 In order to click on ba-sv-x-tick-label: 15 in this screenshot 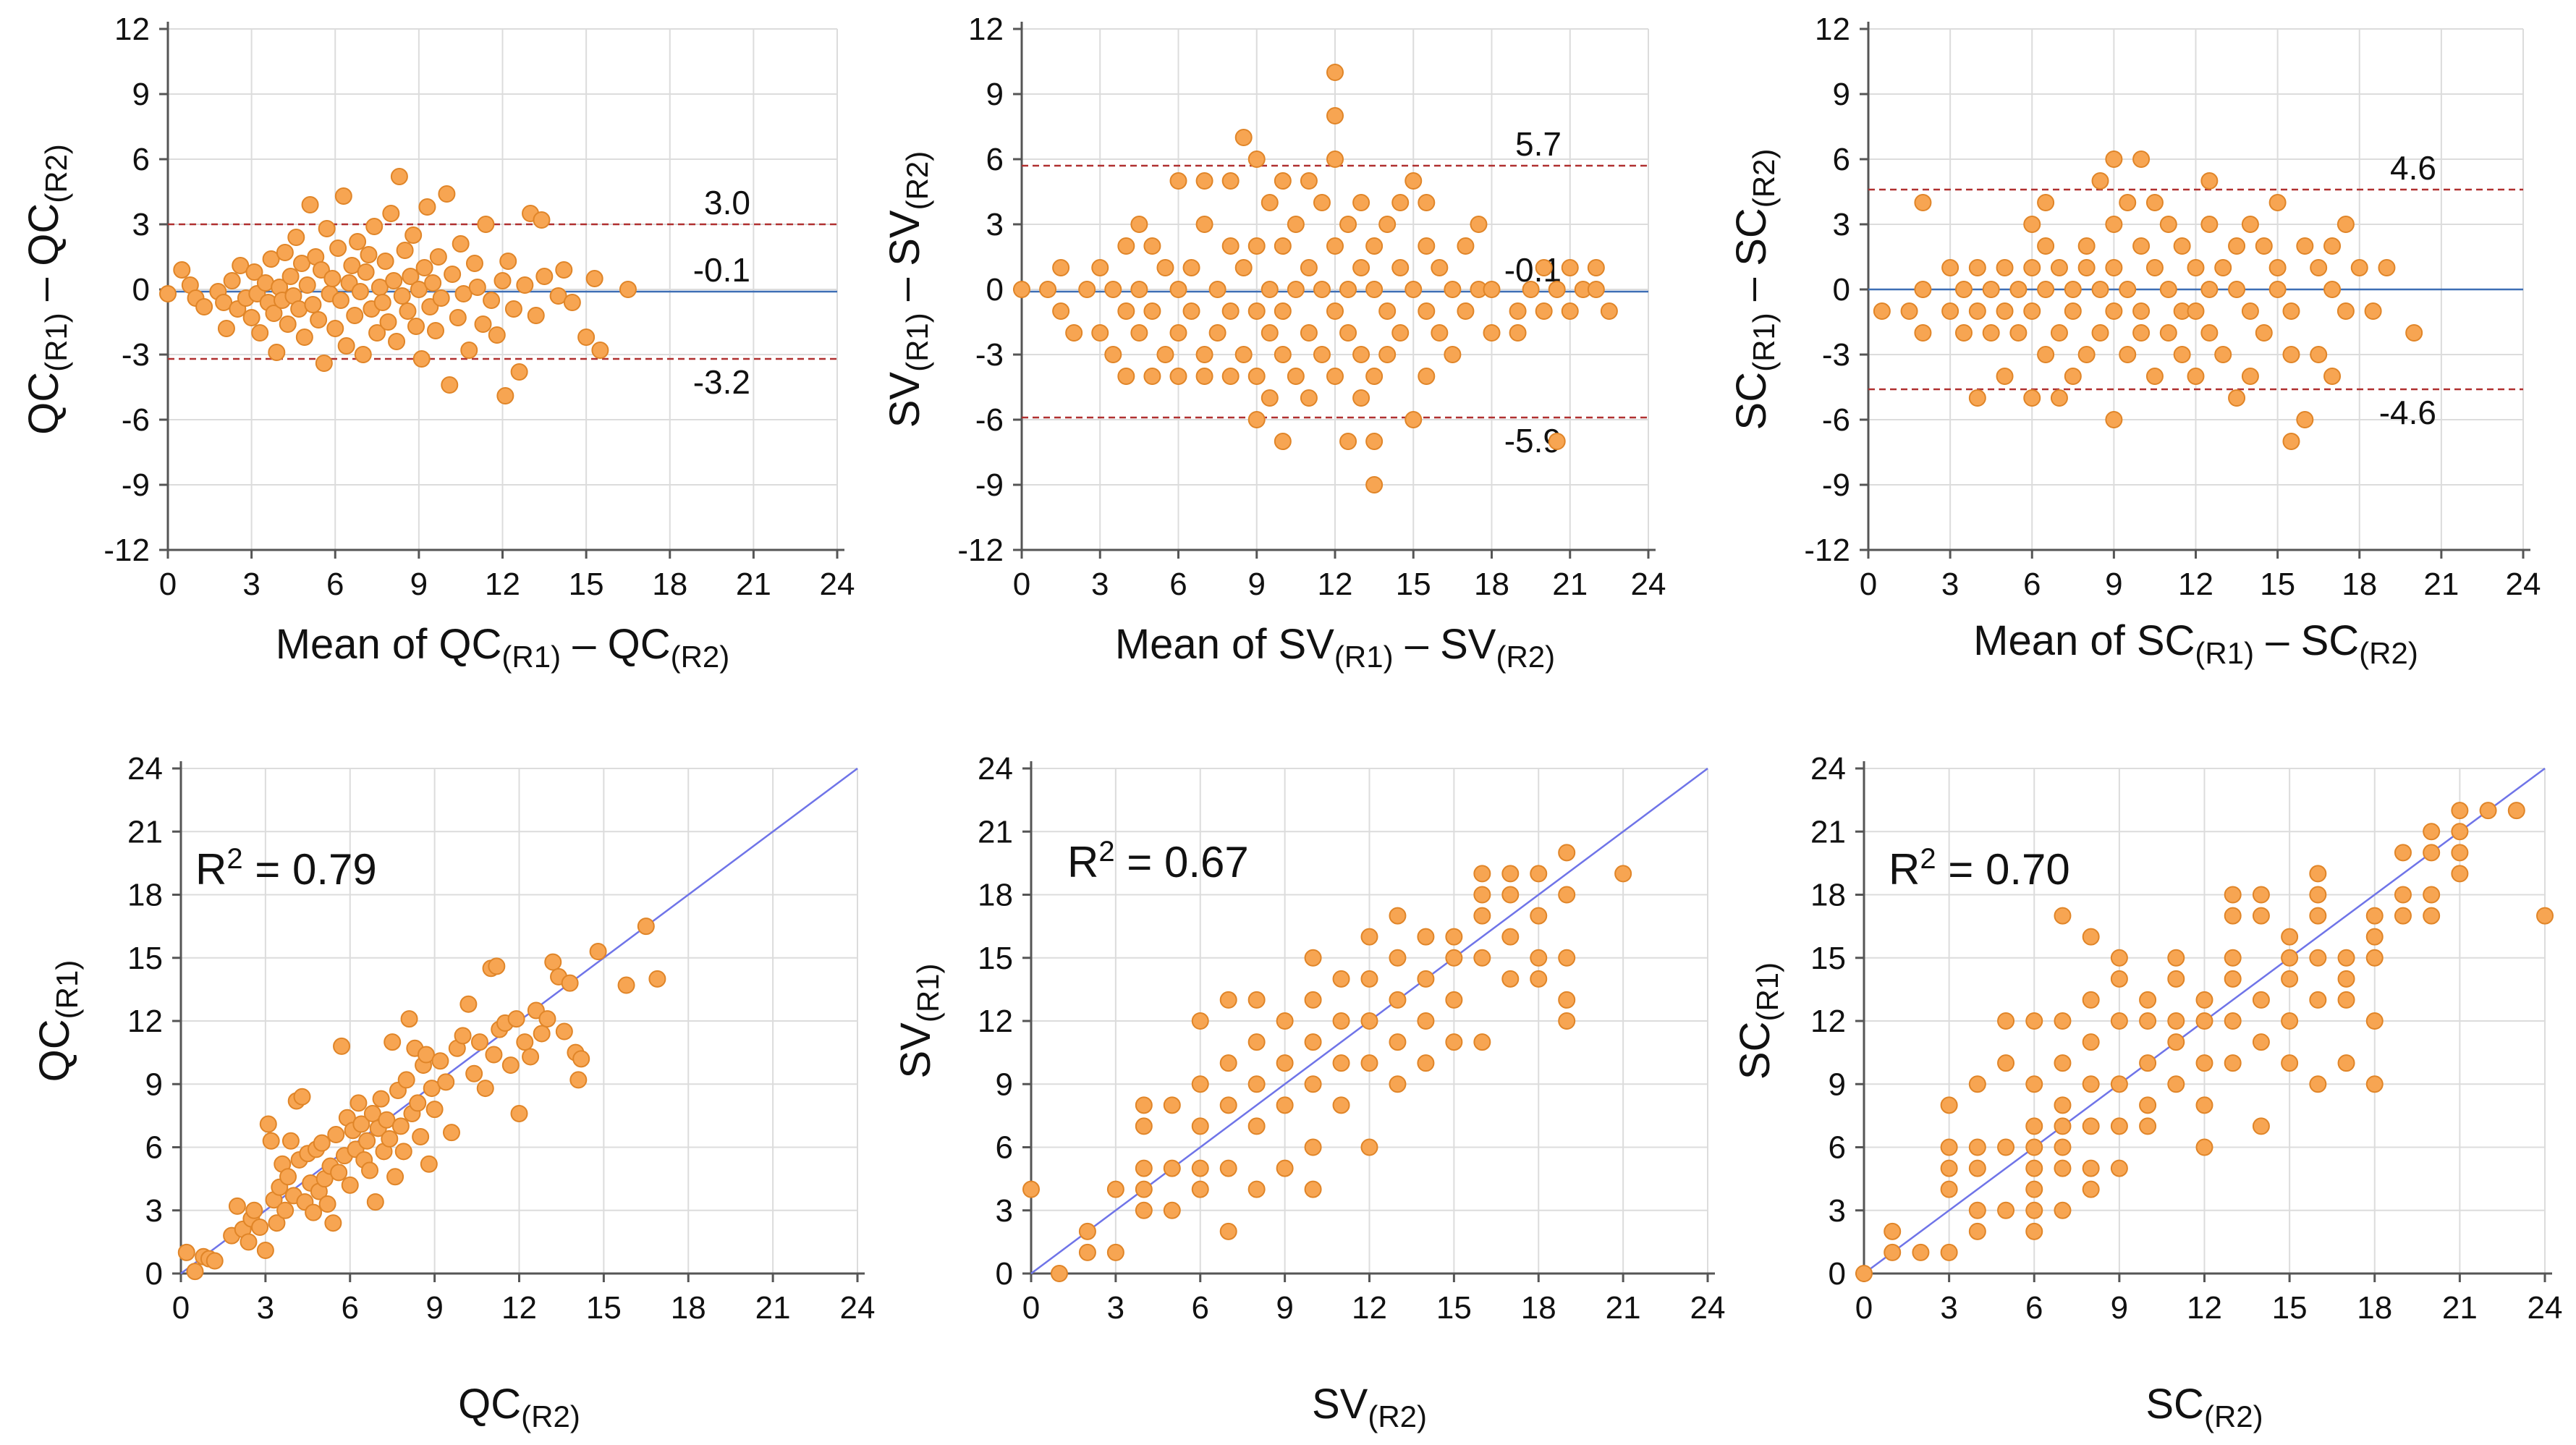, I will do `click(1413, 585)`.